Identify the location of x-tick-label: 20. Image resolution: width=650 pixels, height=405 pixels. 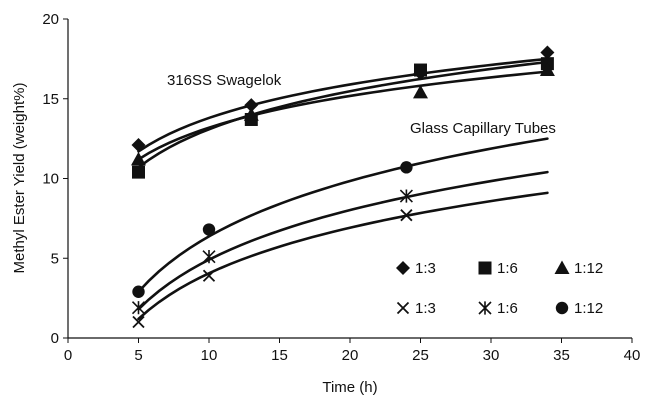
(350, 355).